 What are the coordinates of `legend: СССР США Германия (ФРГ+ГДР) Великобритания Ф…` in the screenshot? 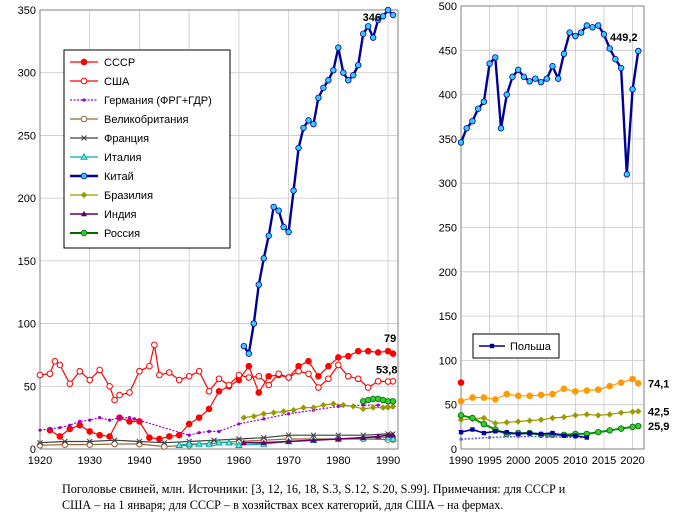 It's located at (147, 149).